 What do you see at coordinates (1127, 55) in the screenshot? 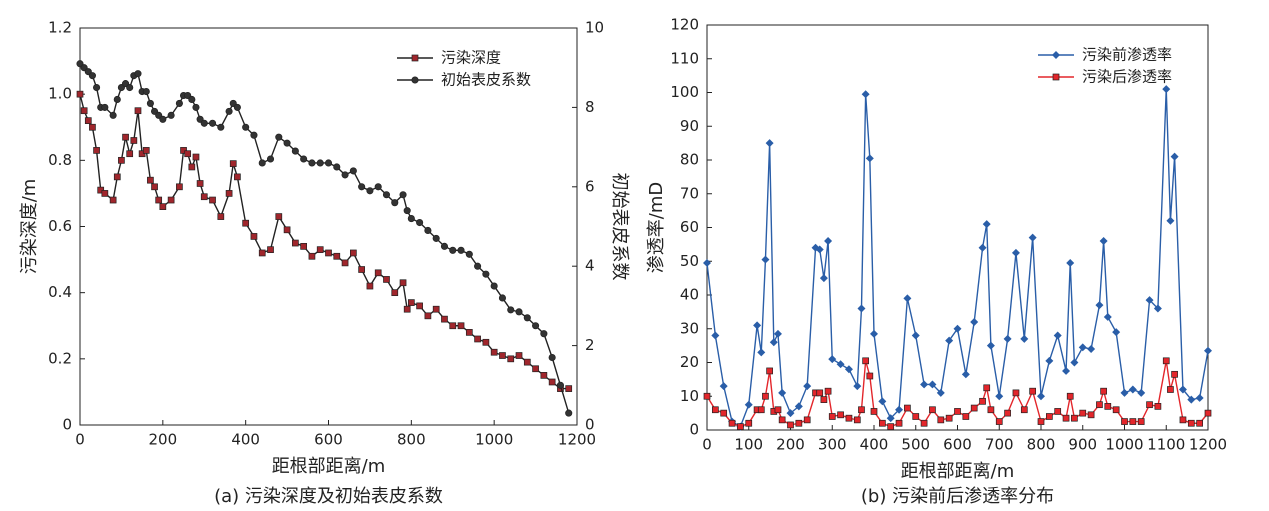
I see `legend-label: 污染前渗透率` at bounding box center [1127, 55].